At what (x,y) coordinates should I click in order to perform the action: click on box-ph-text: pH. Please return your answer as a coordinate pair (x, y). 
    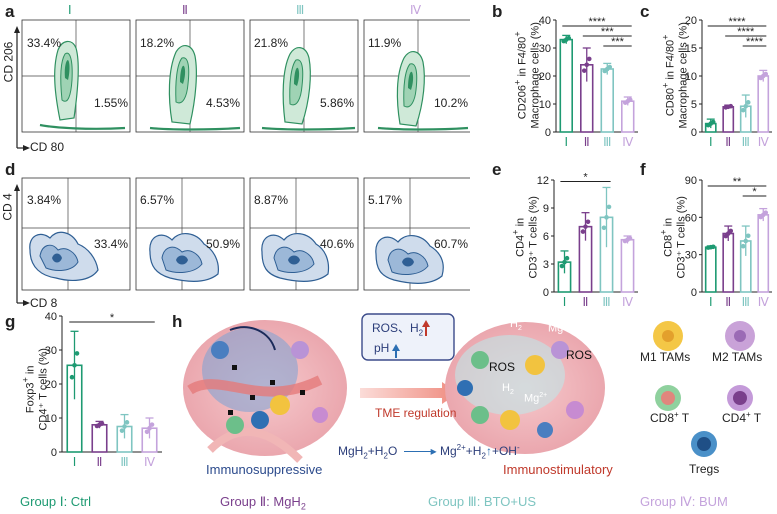
    Looking at the image, I should click on (382, 348).